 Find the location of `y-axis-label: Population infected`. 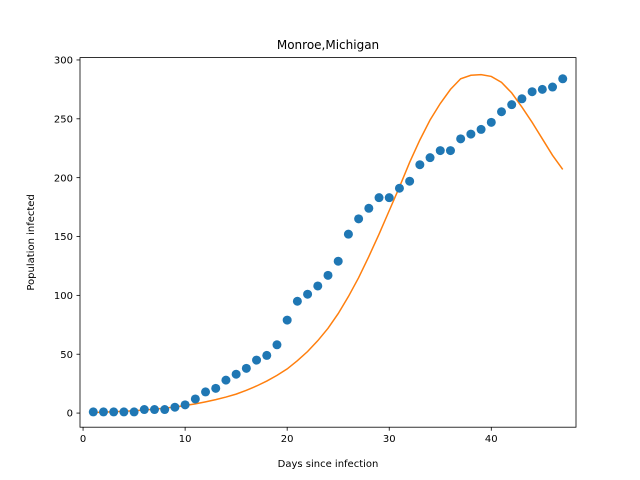

y-axis-label: Population infected is located at coordinates (31, 242).